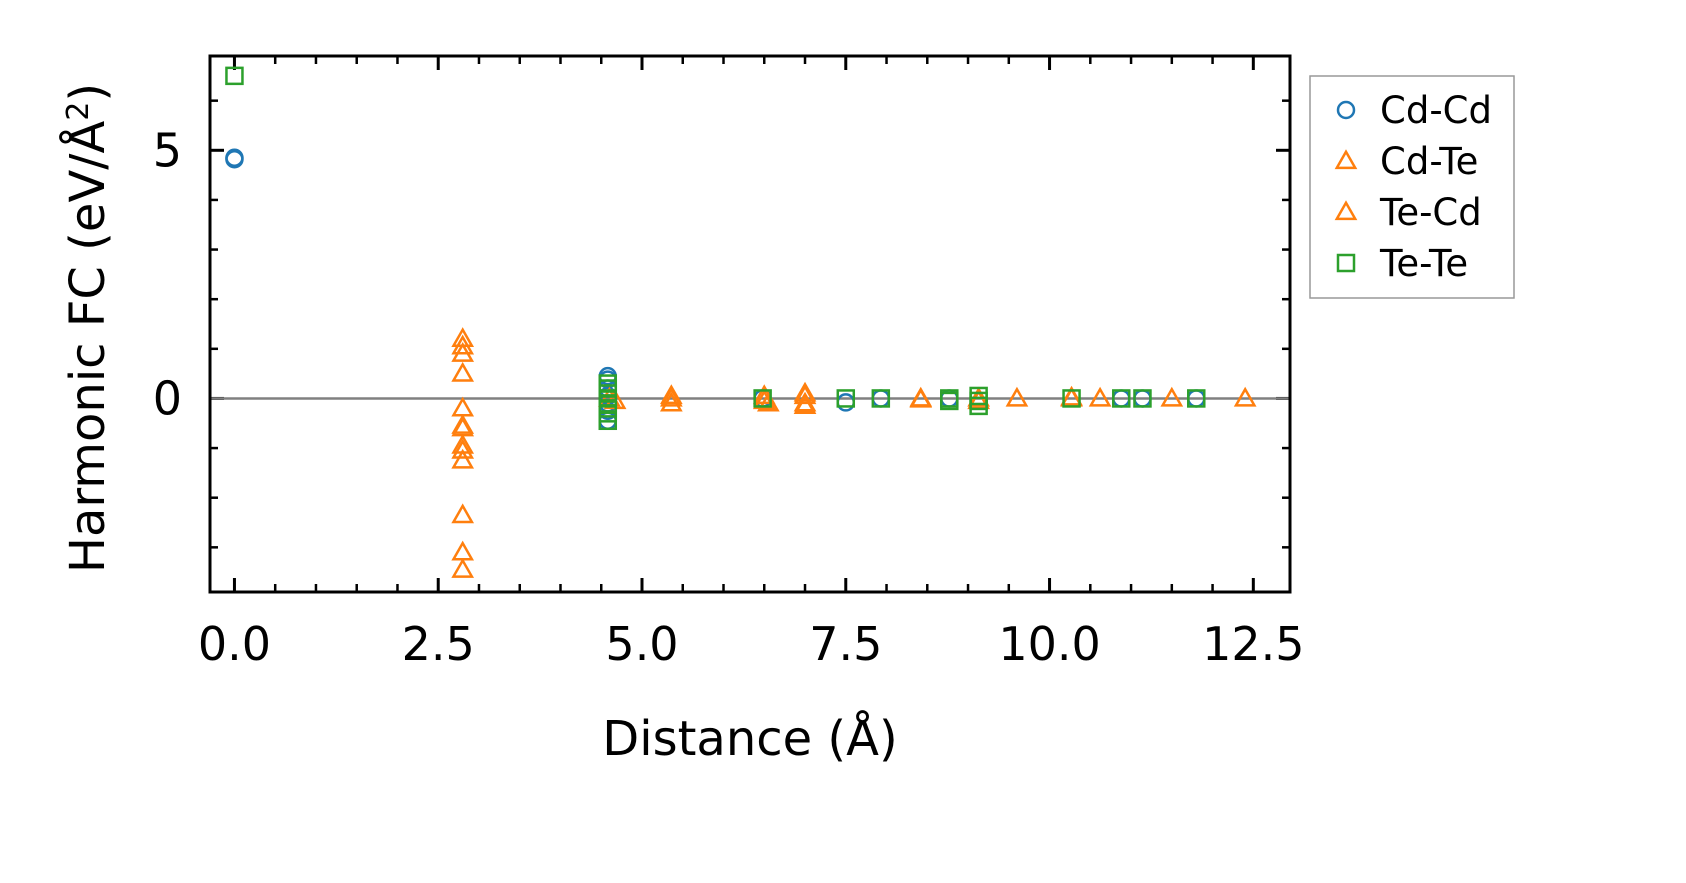 This screenshot has height=883, width=1686. I want to click on legend-label-cd-te: Cd-Te, so click(1429, 161).